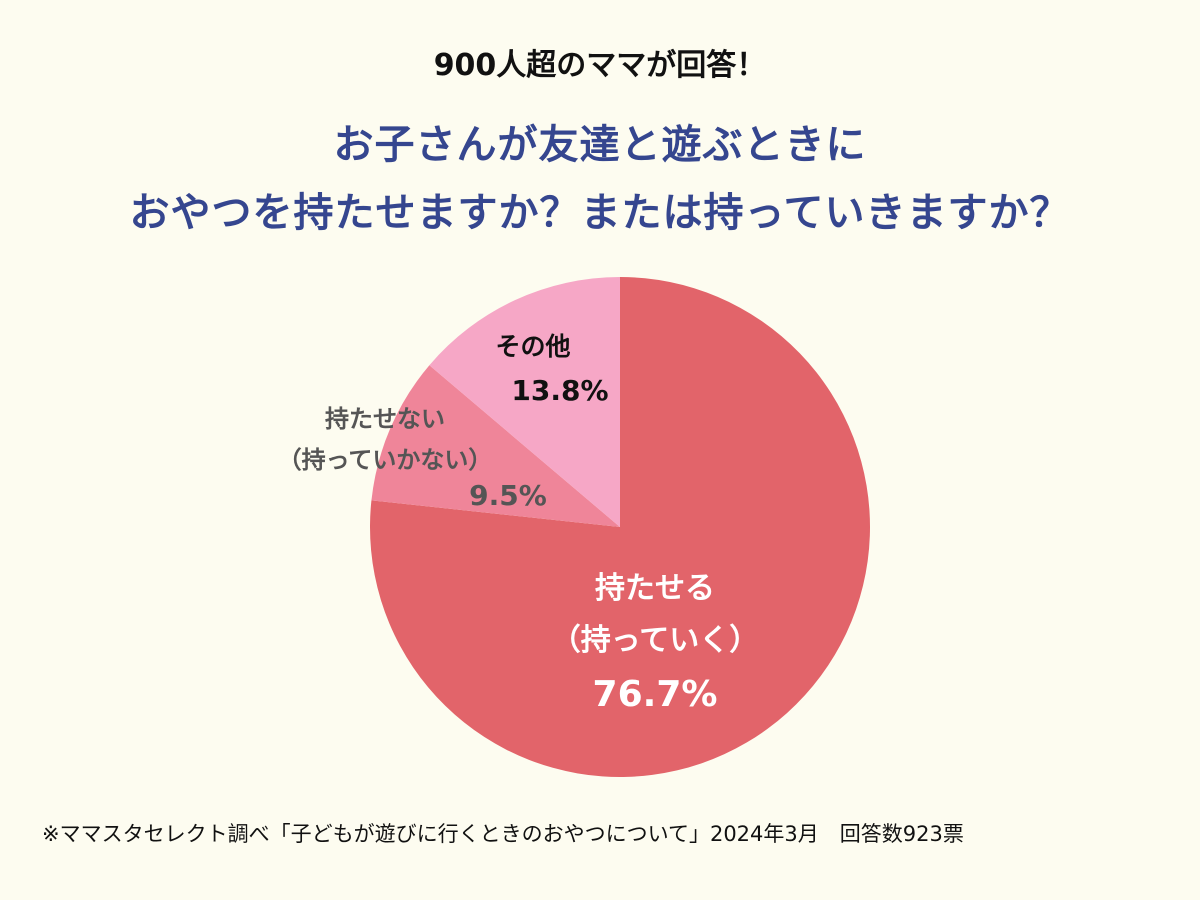 This screenshot has width=1200, height=900. What do you see at coordinates (600, 65) in the screenshot?
I see `subtitle: 900人超のママが回答！` at bounding box center [600, 65].